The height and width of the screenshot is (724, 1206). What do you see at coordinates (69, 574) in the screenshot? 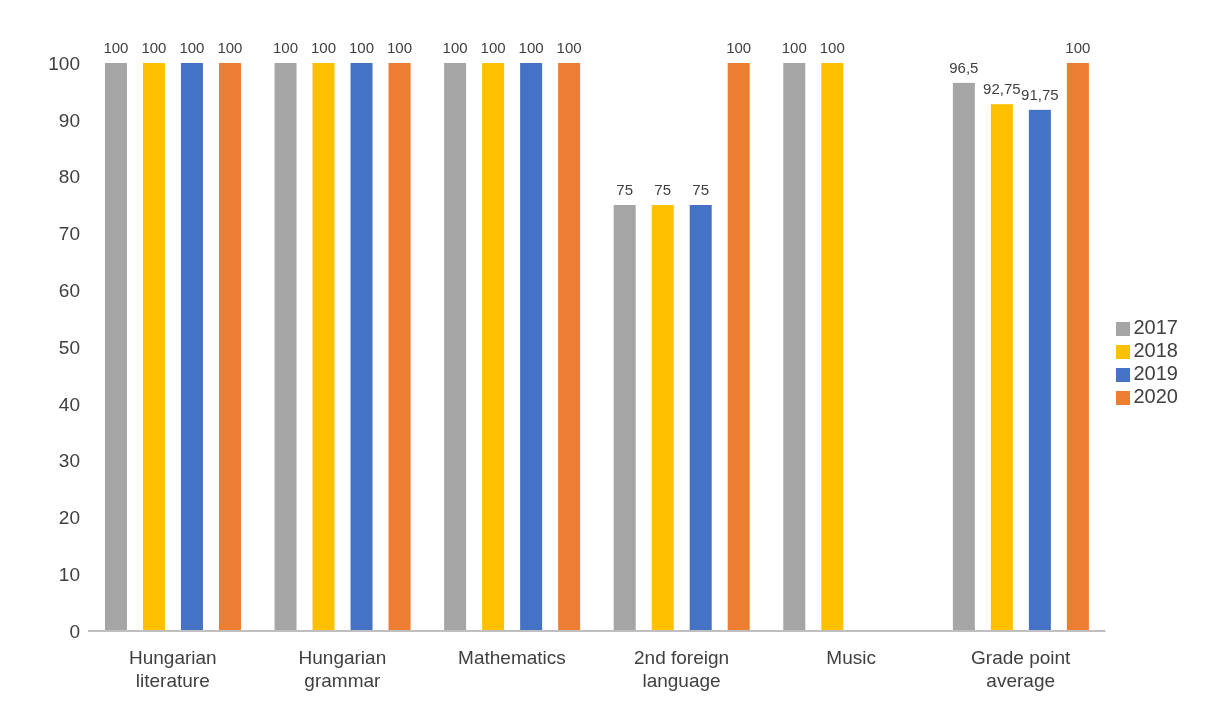
I see `y-tick-label: 10` at bounding box center [69, 574].